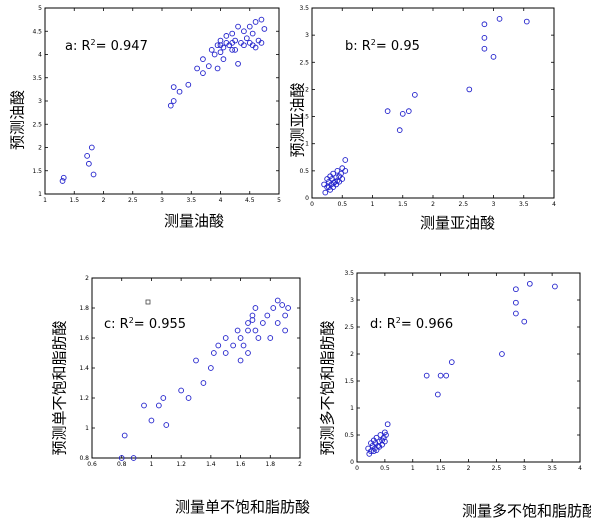  What do you see at coordinates (106, 46) in the screenshot?
I see `r-squared-annotation-a: a: R2= 0.947` at bounding box center [106, 46].